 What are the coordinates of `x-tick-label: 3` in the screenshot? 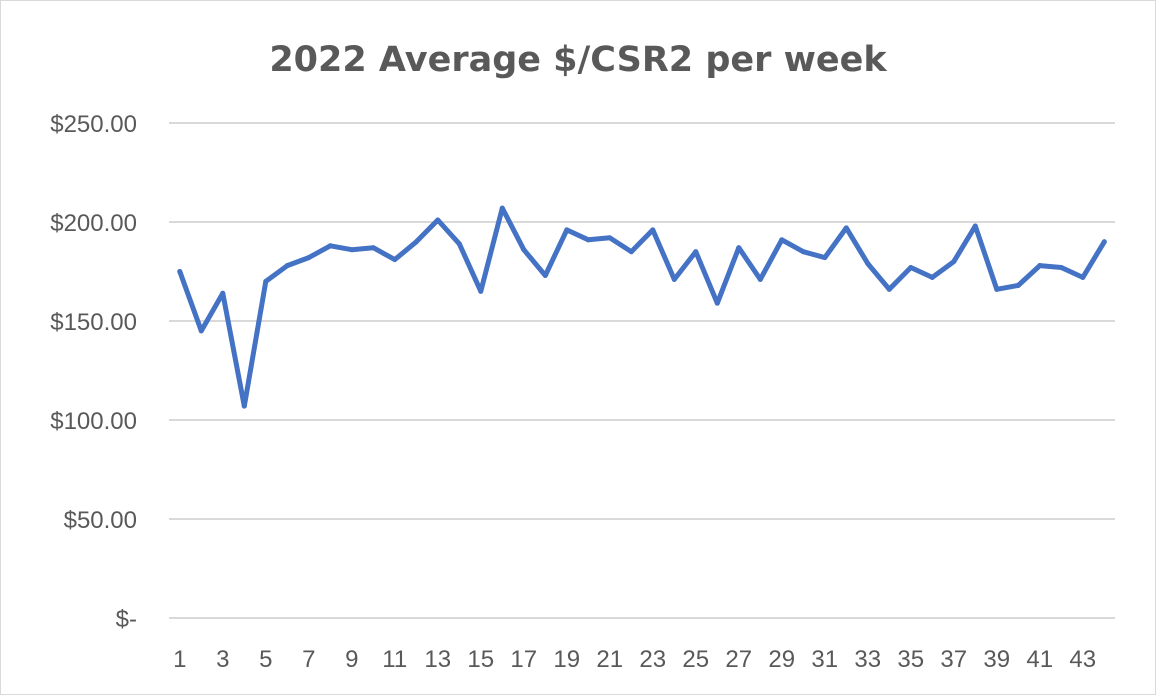 It's located at (222, 659).